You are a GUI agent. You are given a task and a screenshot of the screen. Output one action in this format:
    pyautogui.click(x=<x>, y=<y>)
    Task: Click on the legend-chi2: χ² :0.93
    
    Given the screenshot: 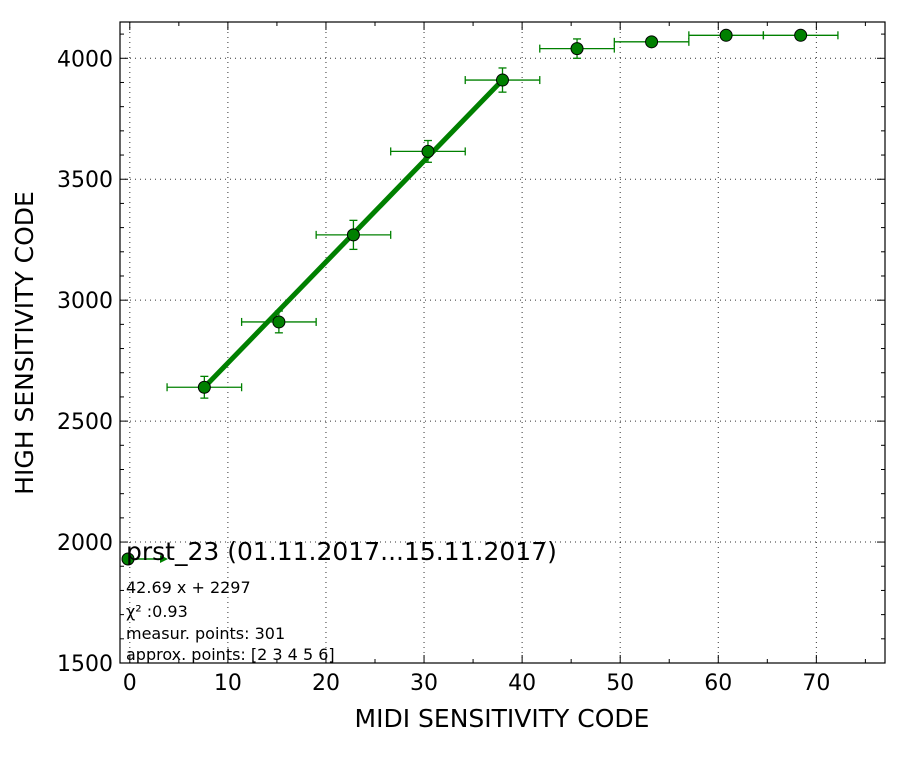 What is the action you would take?
    pyautogui.click(x=157, y=611)
    